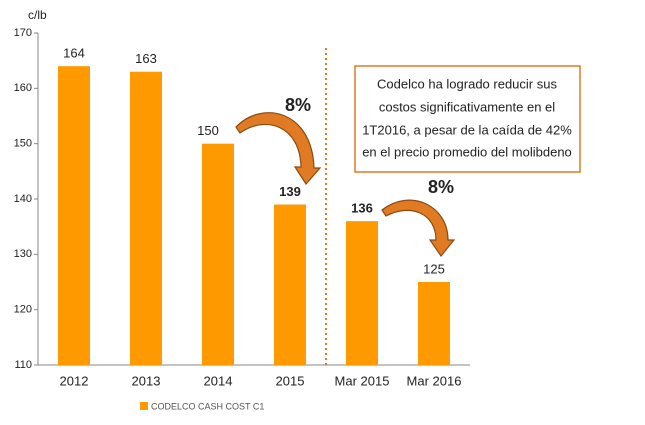 The height and width of the screenshot is (425, 645). What do you see at coordinates (362, 380) in the screenshot?
I see `x-tick-label: Mar 2015` at bounding box center [362, 380].